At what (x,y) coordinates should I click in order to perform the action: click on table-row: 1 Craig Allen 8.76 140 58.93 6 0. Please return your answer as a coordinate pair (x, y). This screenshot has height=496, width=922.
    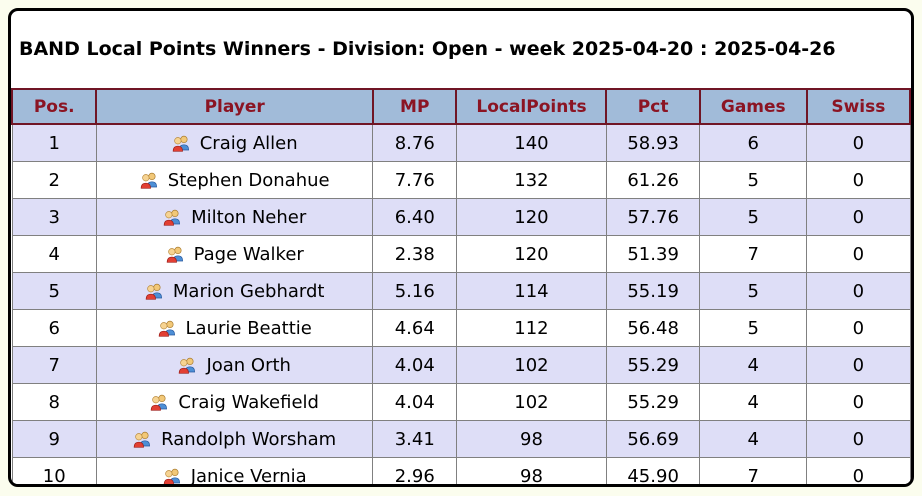
    Looking at the image, I should click on (461, 142).